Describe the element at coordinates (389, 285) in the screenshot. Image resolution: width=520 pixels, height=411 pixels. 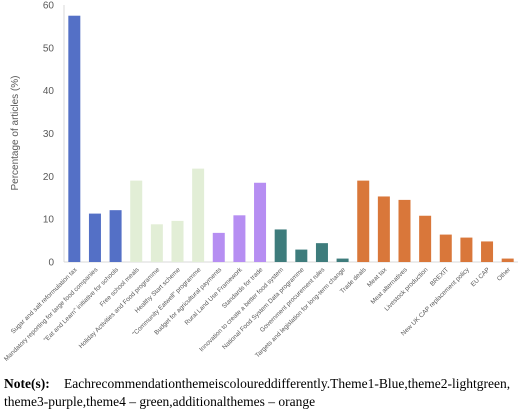
I see `x-tick-label: Meat alternatives` at that location.